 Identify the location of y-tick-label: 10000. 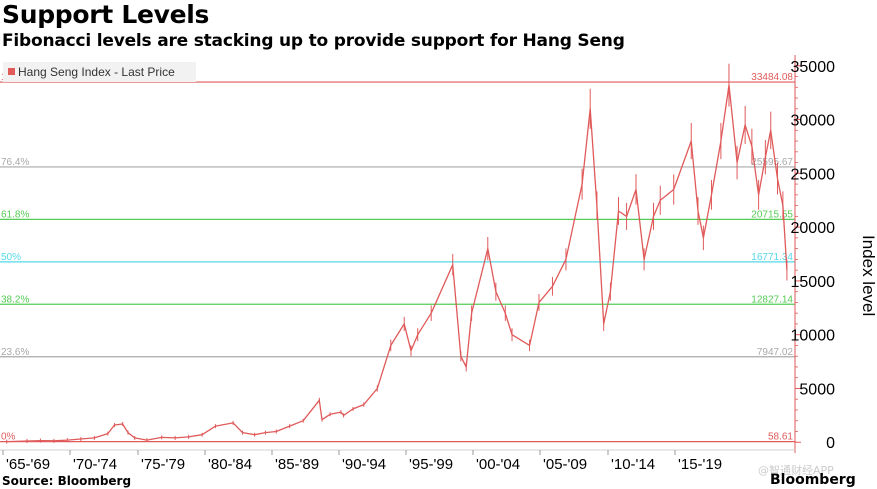
(813, 336).